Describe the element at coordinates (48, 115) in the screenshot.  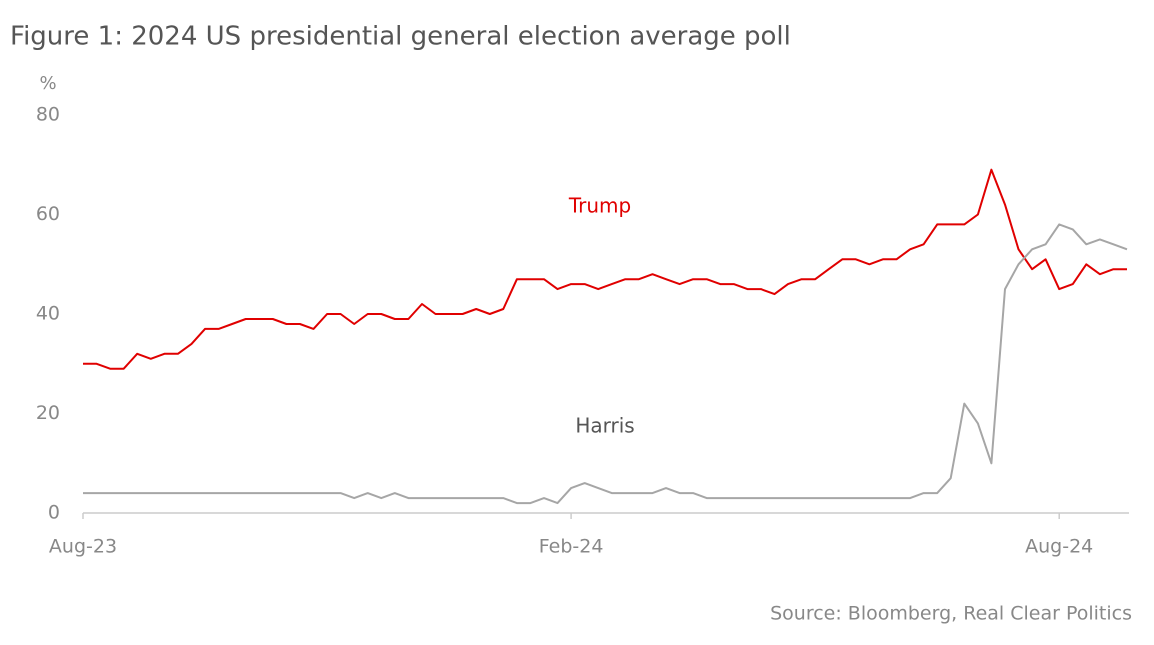
I see `y-tick-label: 80` at that location.